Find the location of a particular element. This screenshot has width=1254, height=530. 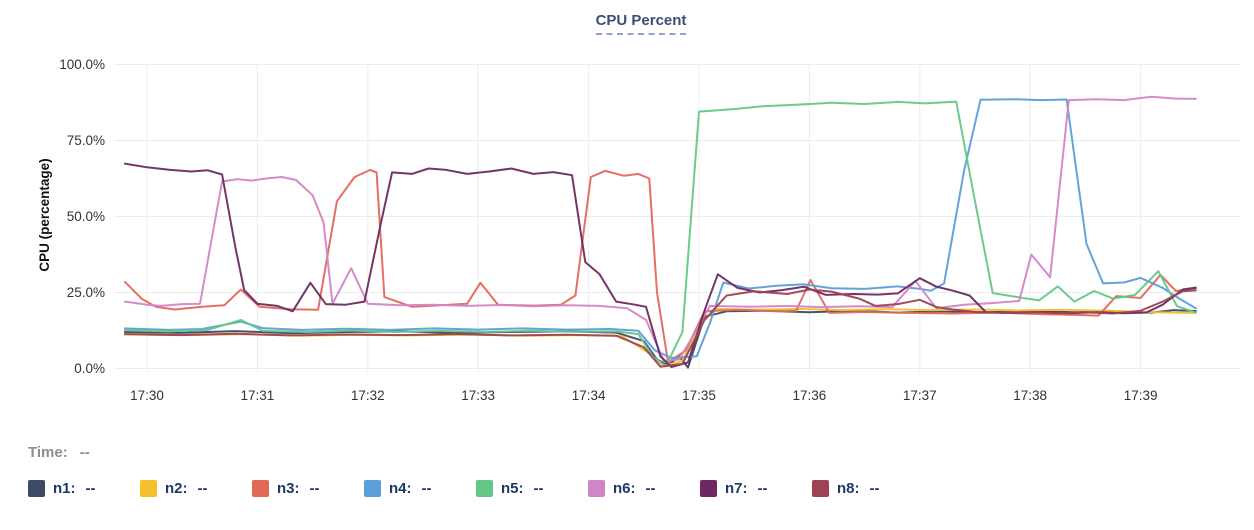

y-tick-label: 100.0% is located at coordinates (82, 64).